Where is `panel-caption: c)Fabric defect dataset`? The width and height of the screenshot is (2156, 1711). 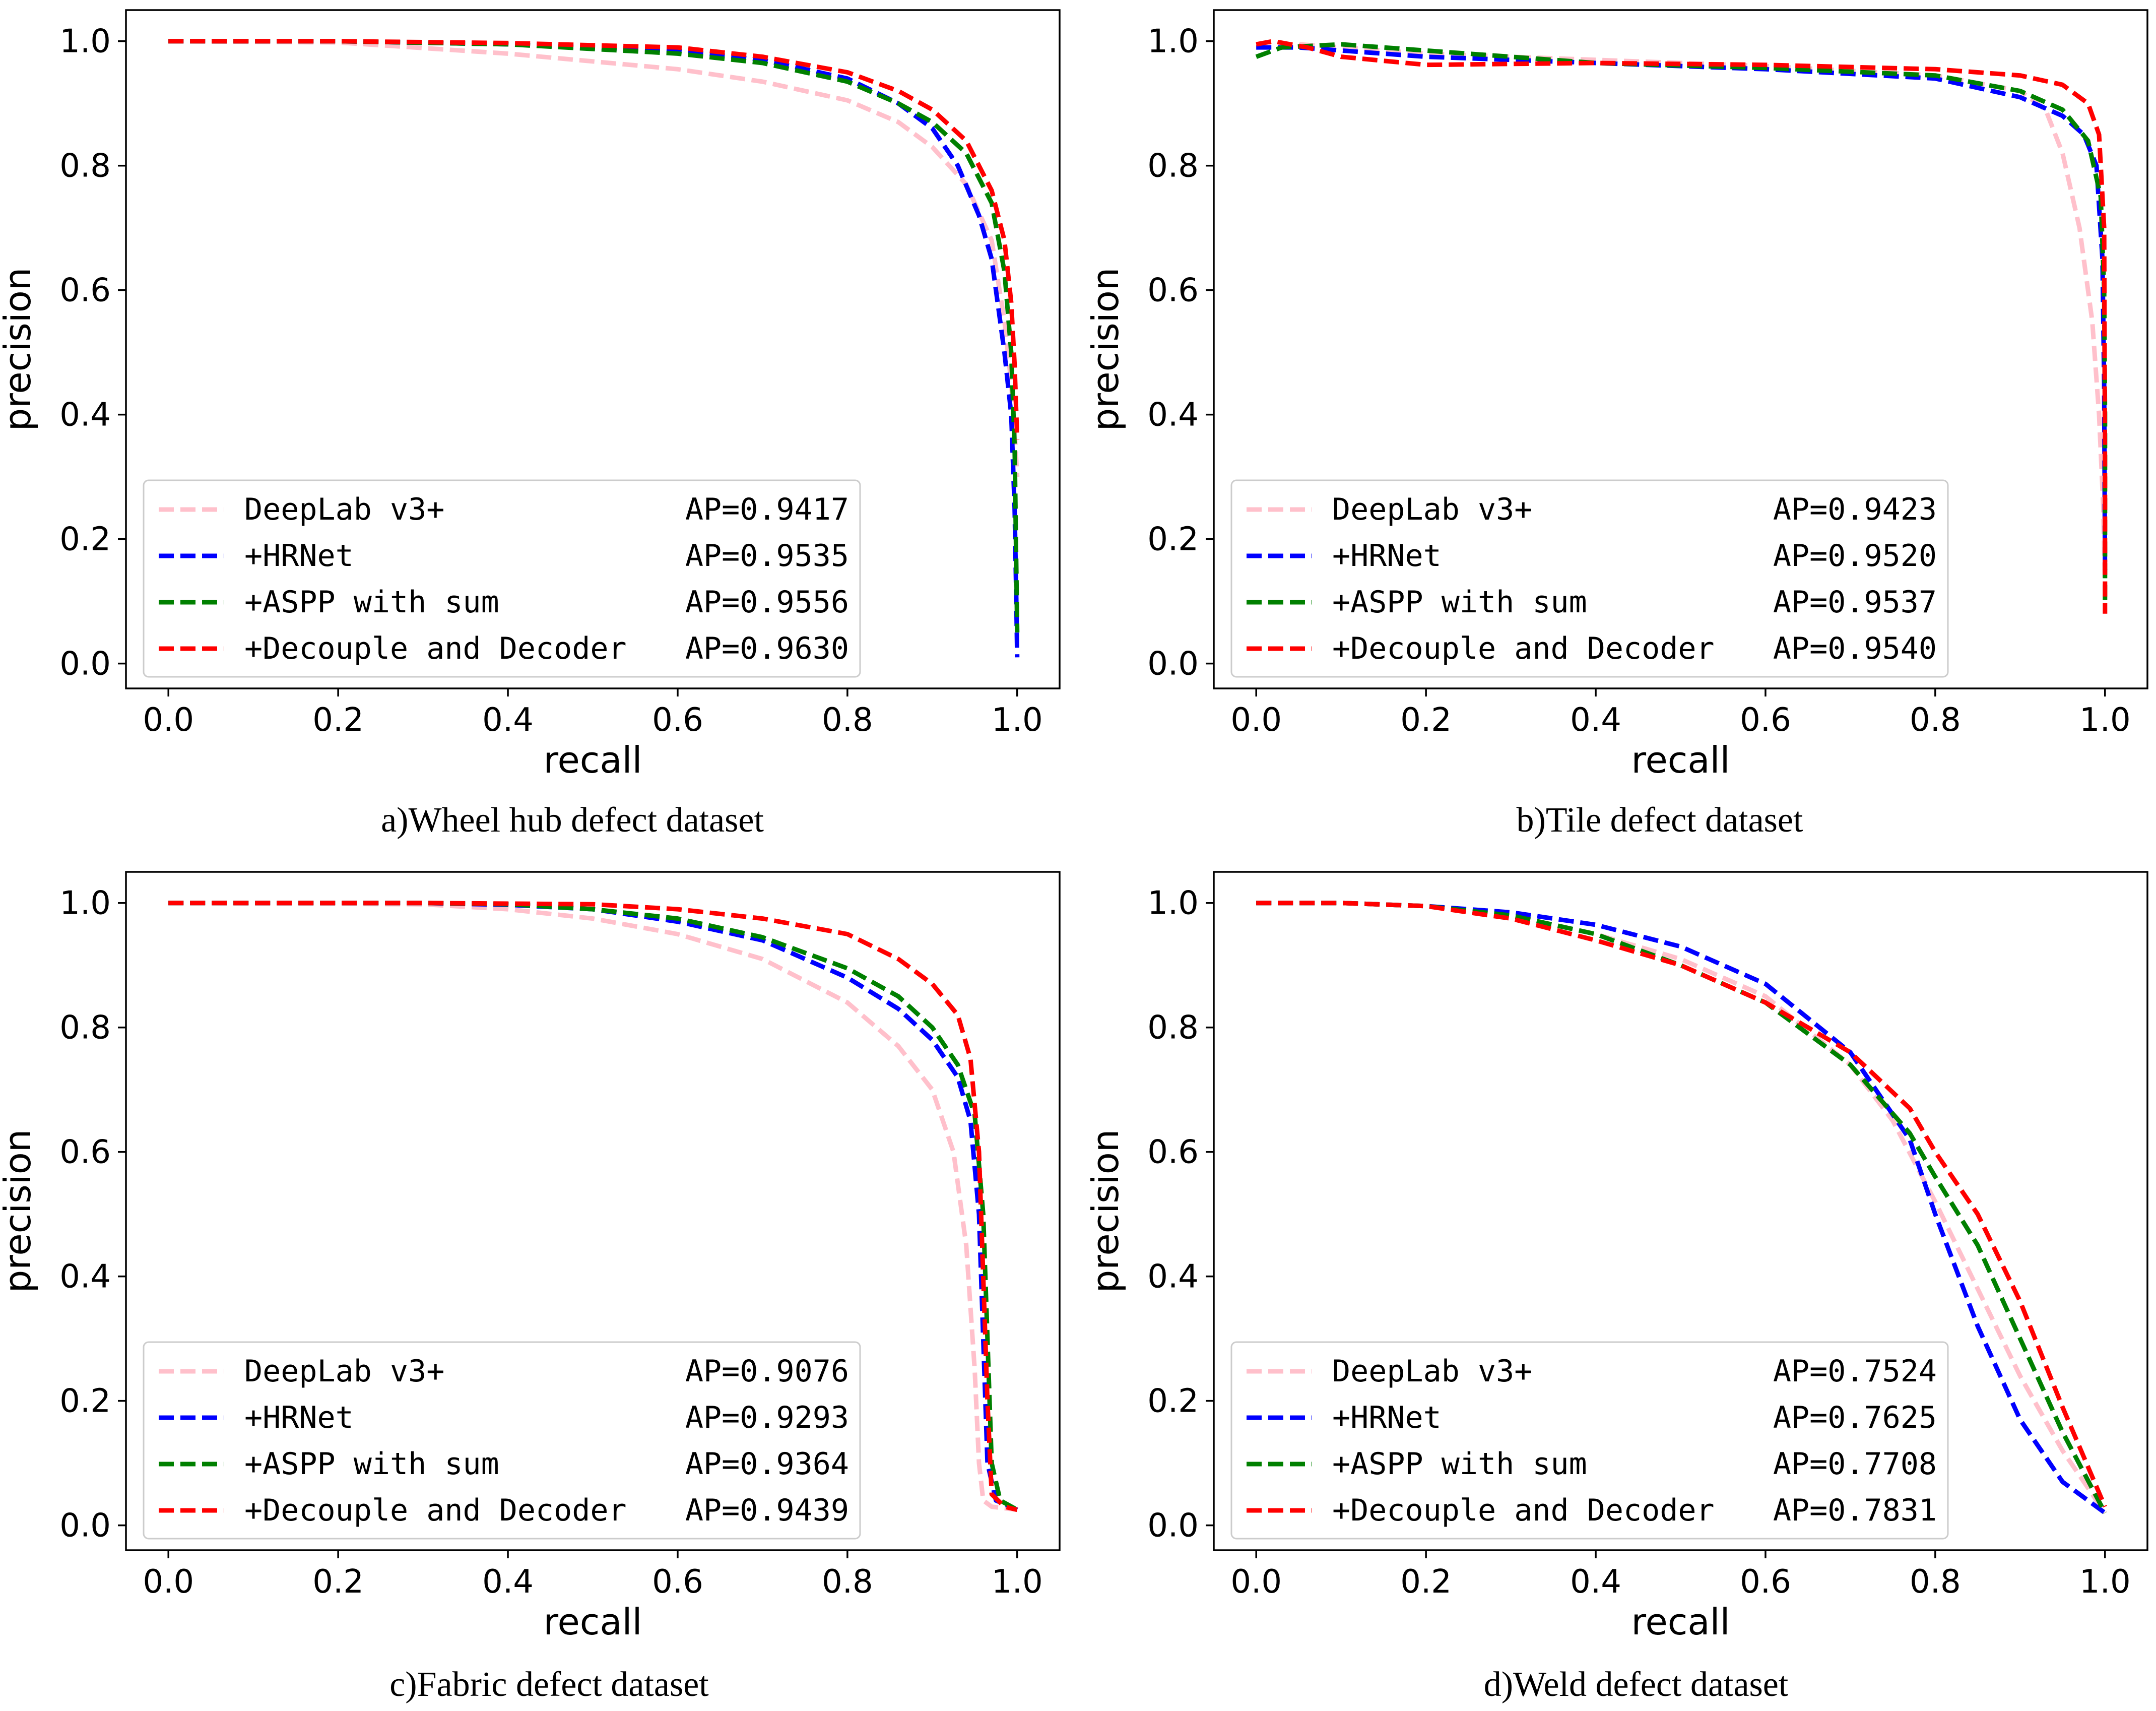 panel-caption: c)Fabric defect dataset is located at coordinates (549, 1684).